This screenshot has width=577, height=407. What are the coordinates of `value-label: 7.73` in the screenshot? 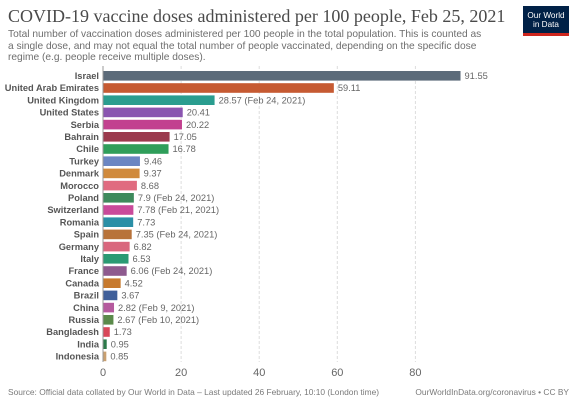 It's located at (146, 222).